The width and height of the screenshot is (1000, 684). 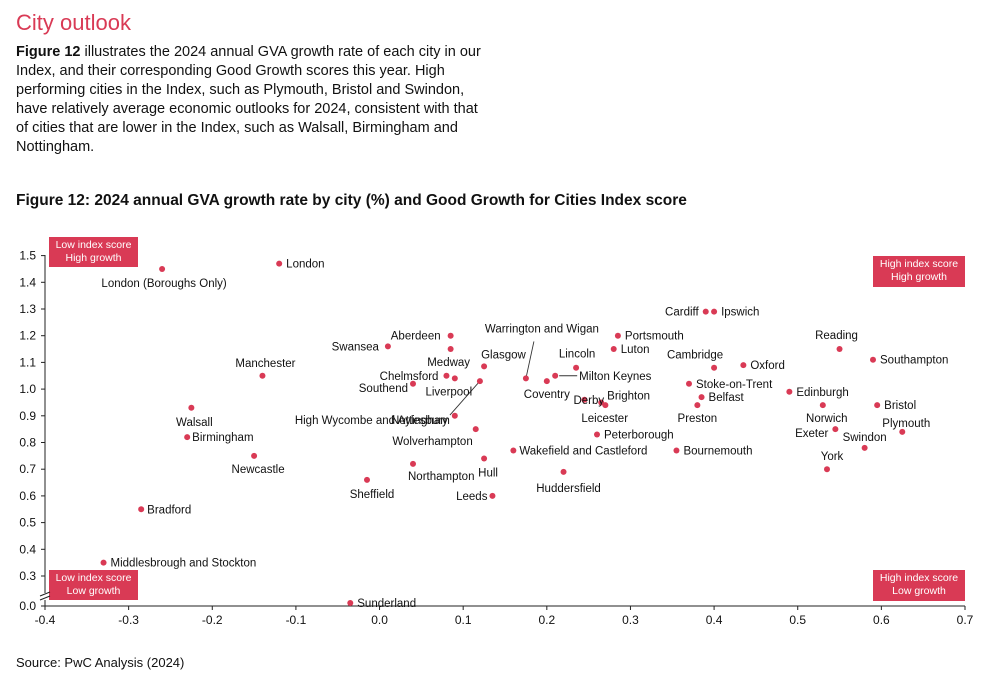 What do you see at coordinates (296, 620) in the screenshot?
I see `x-tick-label: -0.1` at bounding box center [296, 620].